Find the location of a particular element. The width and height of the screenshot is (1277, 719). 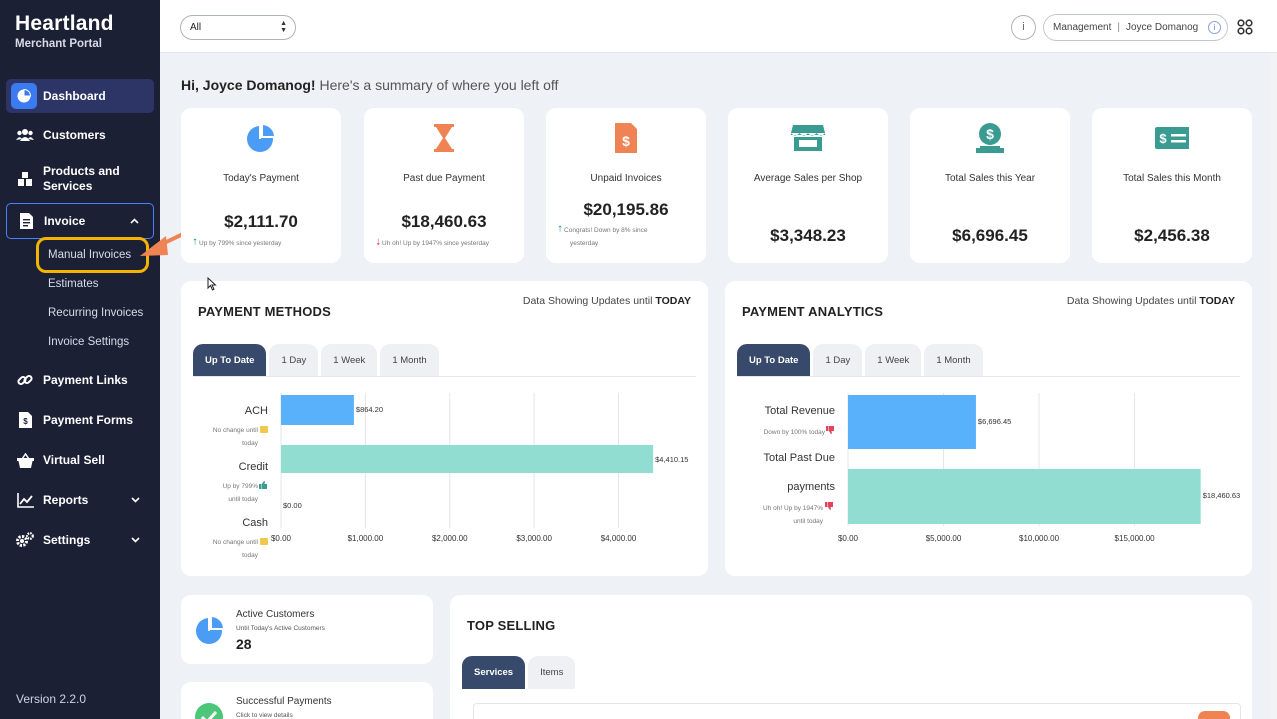

dollar-hand-icon: $ is located at coordinates (990, 138).